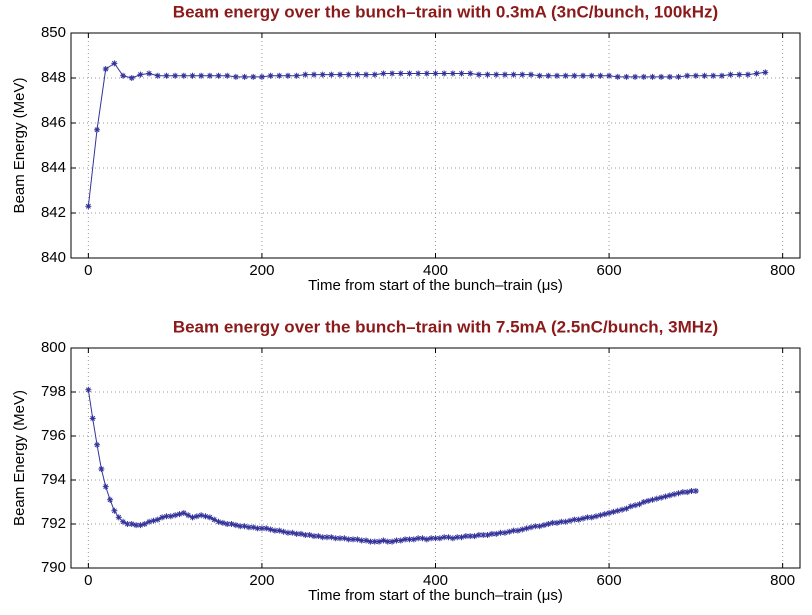 The width and height of the screenshot is (812, 615). Describe the element at coordinates (435, 270) in the screenshot. I see `x-tick-label: 400` at that location.